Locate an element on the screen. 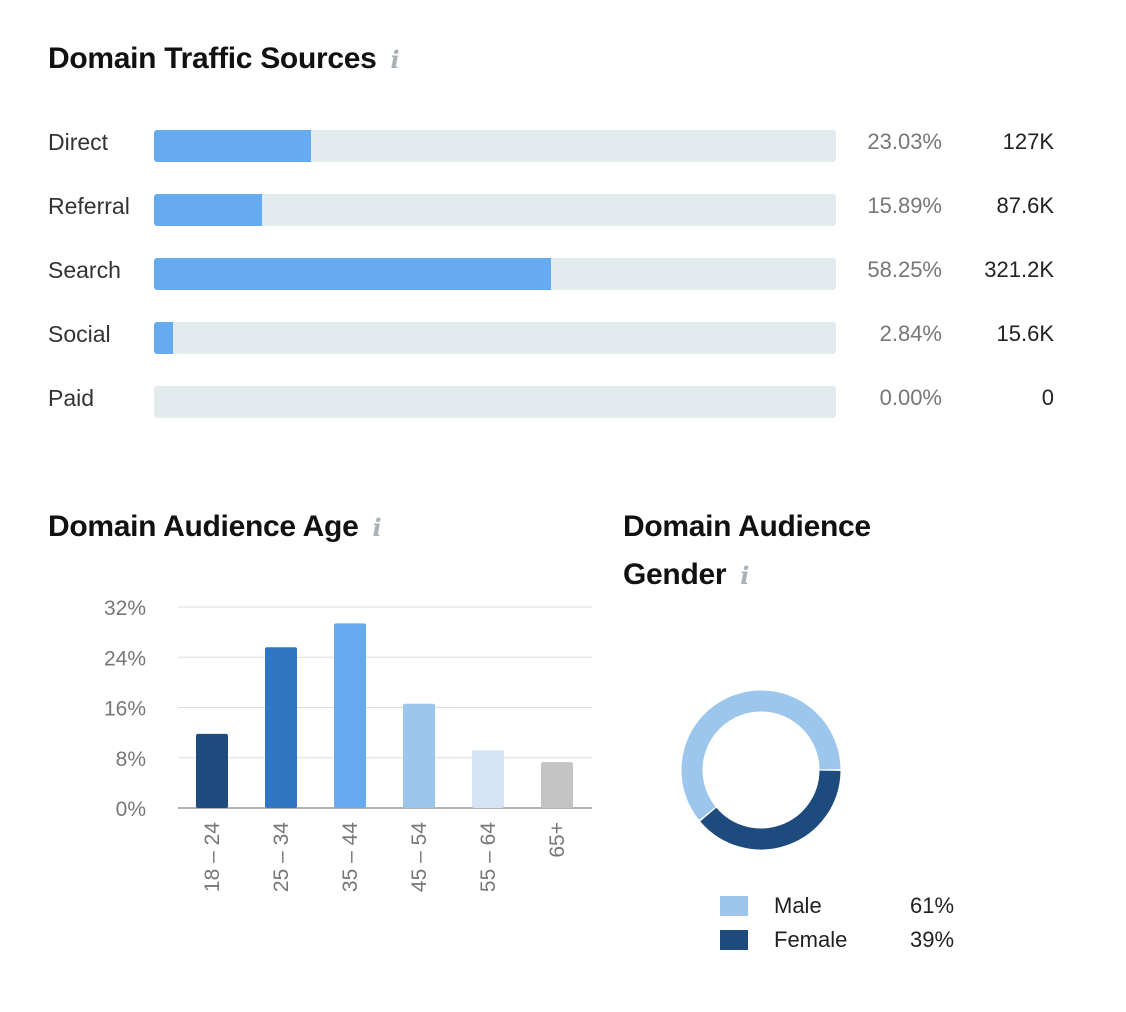 The height and width of the screenshot is (1012, 1126). legend-label: Female is located at coordinates (811, 939).